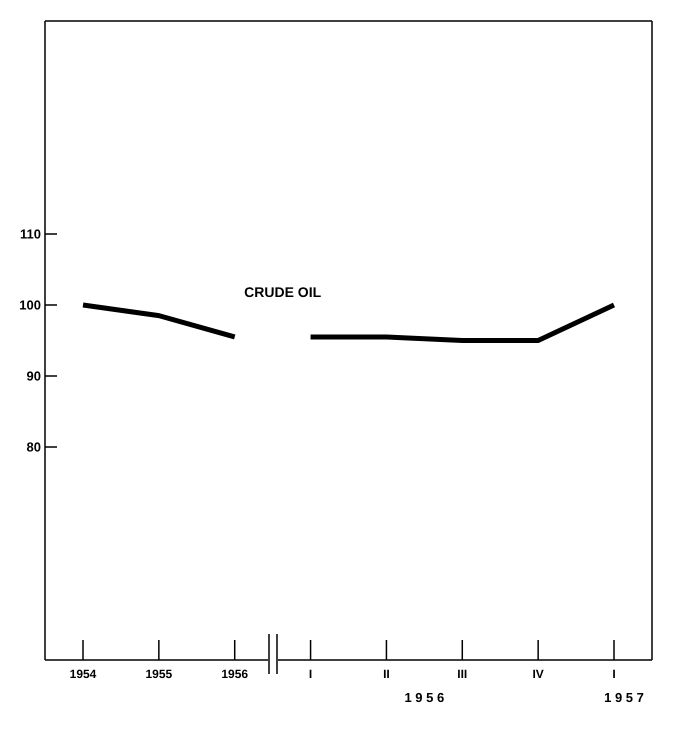 This screenshot has width=686, height=732. What do you see at coordinates (624, 697) in the screenshot?
I see `text: 1 9 5 7` at bounding box center [624, 697].